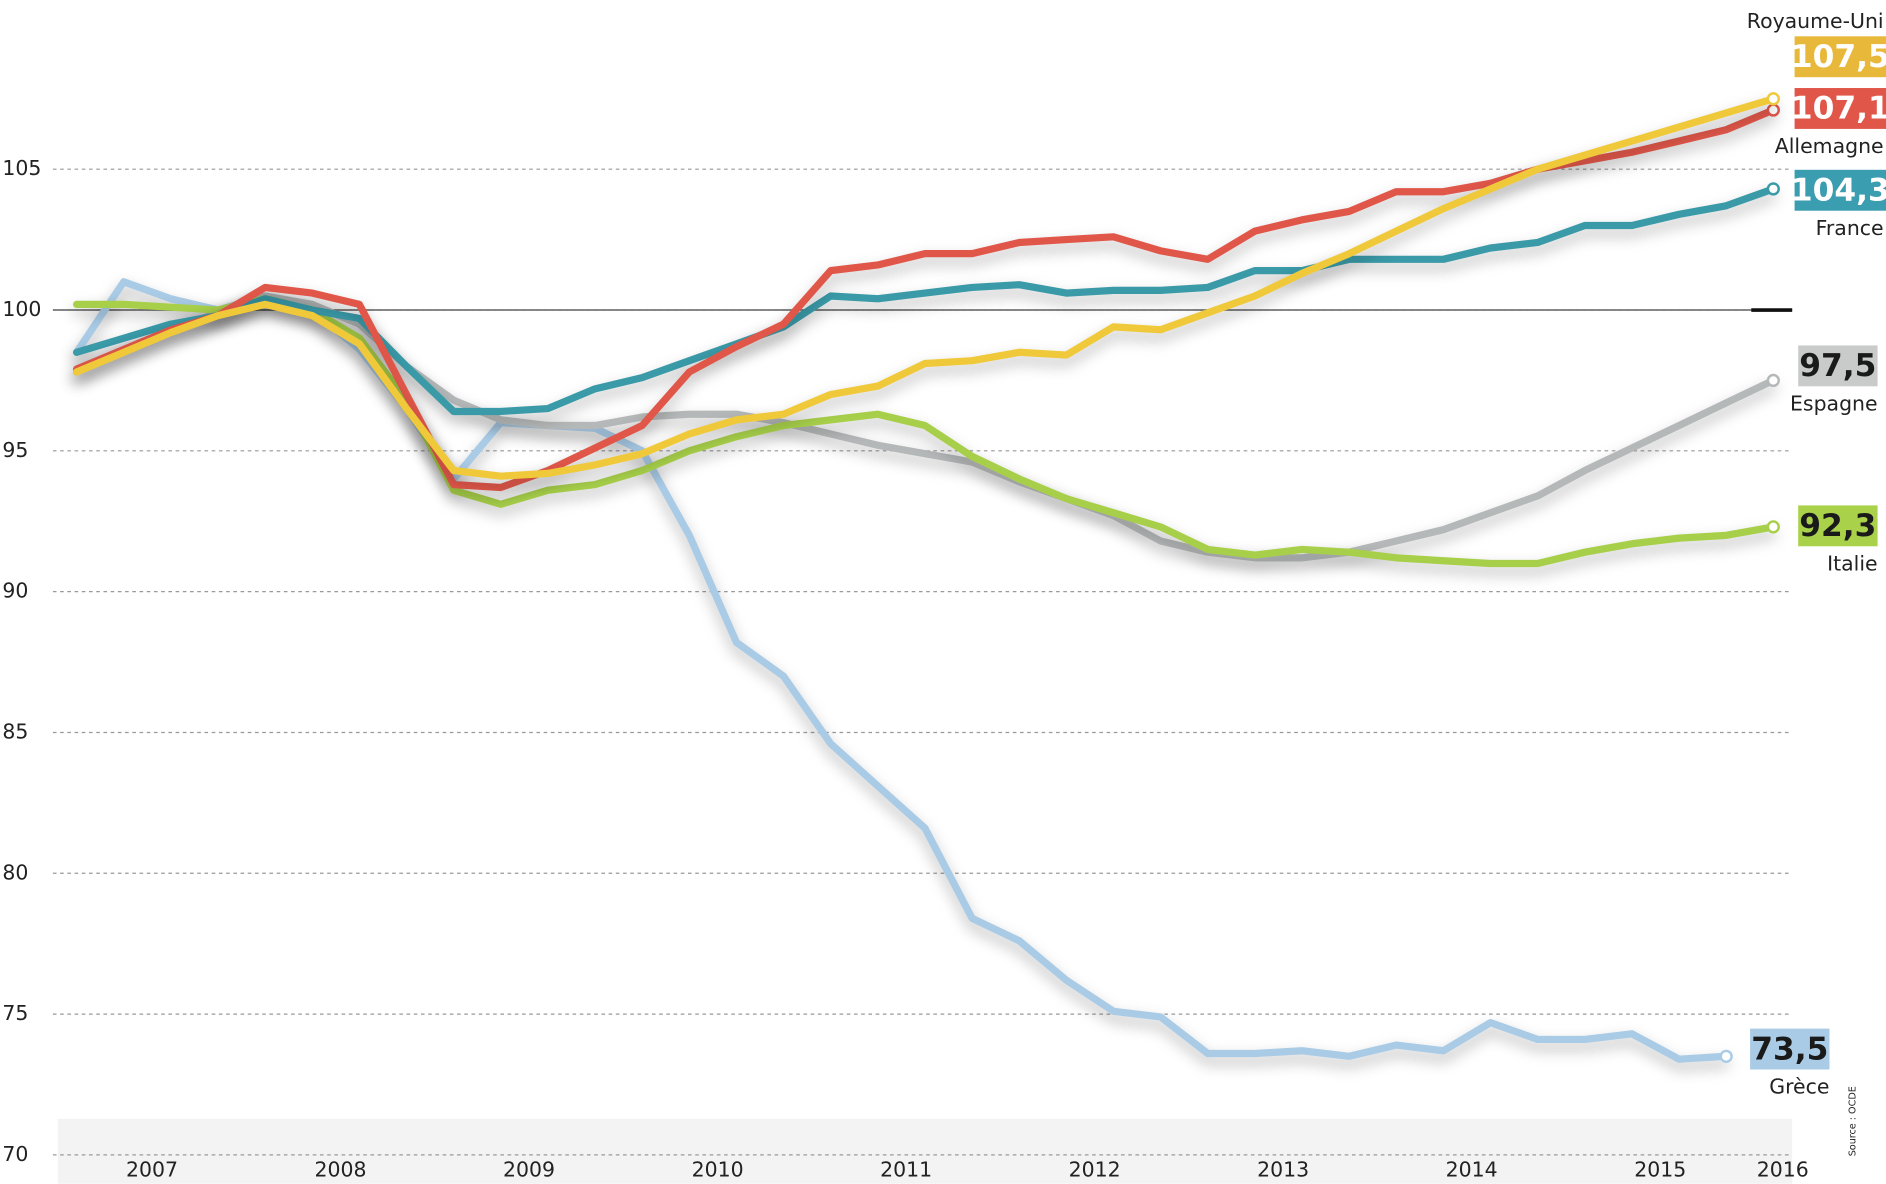 The height and width of the screenshot is (1184, 1886). I want to click on y-tick-label: 70, so click(15, 1154).